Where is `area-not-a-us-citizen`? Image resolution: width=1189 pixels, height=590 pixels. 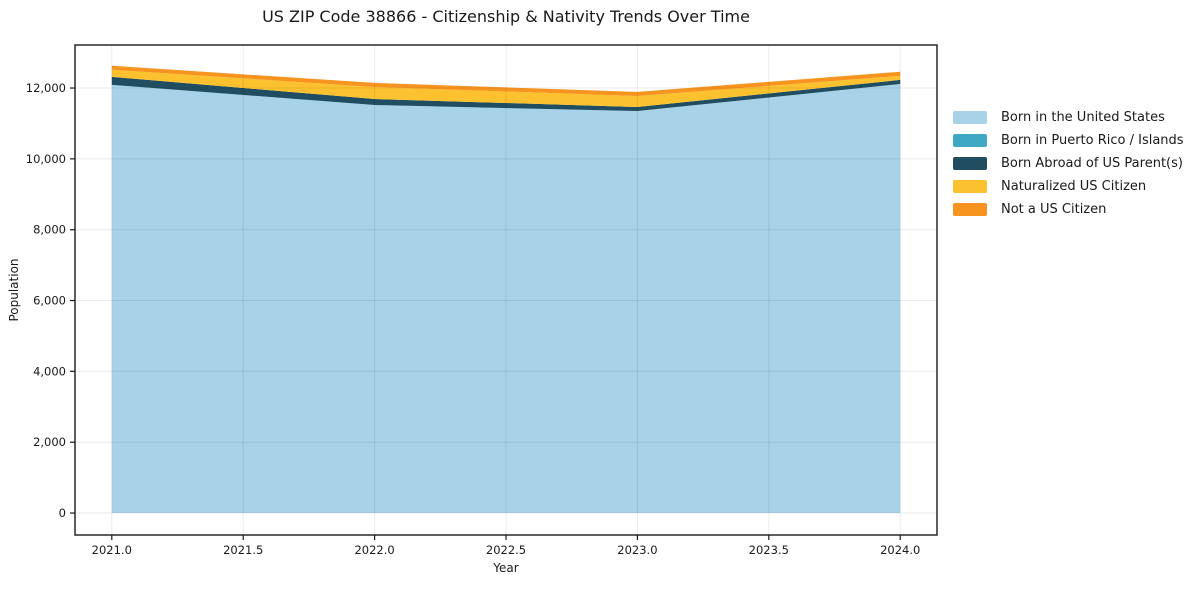 area-not-a-us-citizen is located at coordinates (506, 81).